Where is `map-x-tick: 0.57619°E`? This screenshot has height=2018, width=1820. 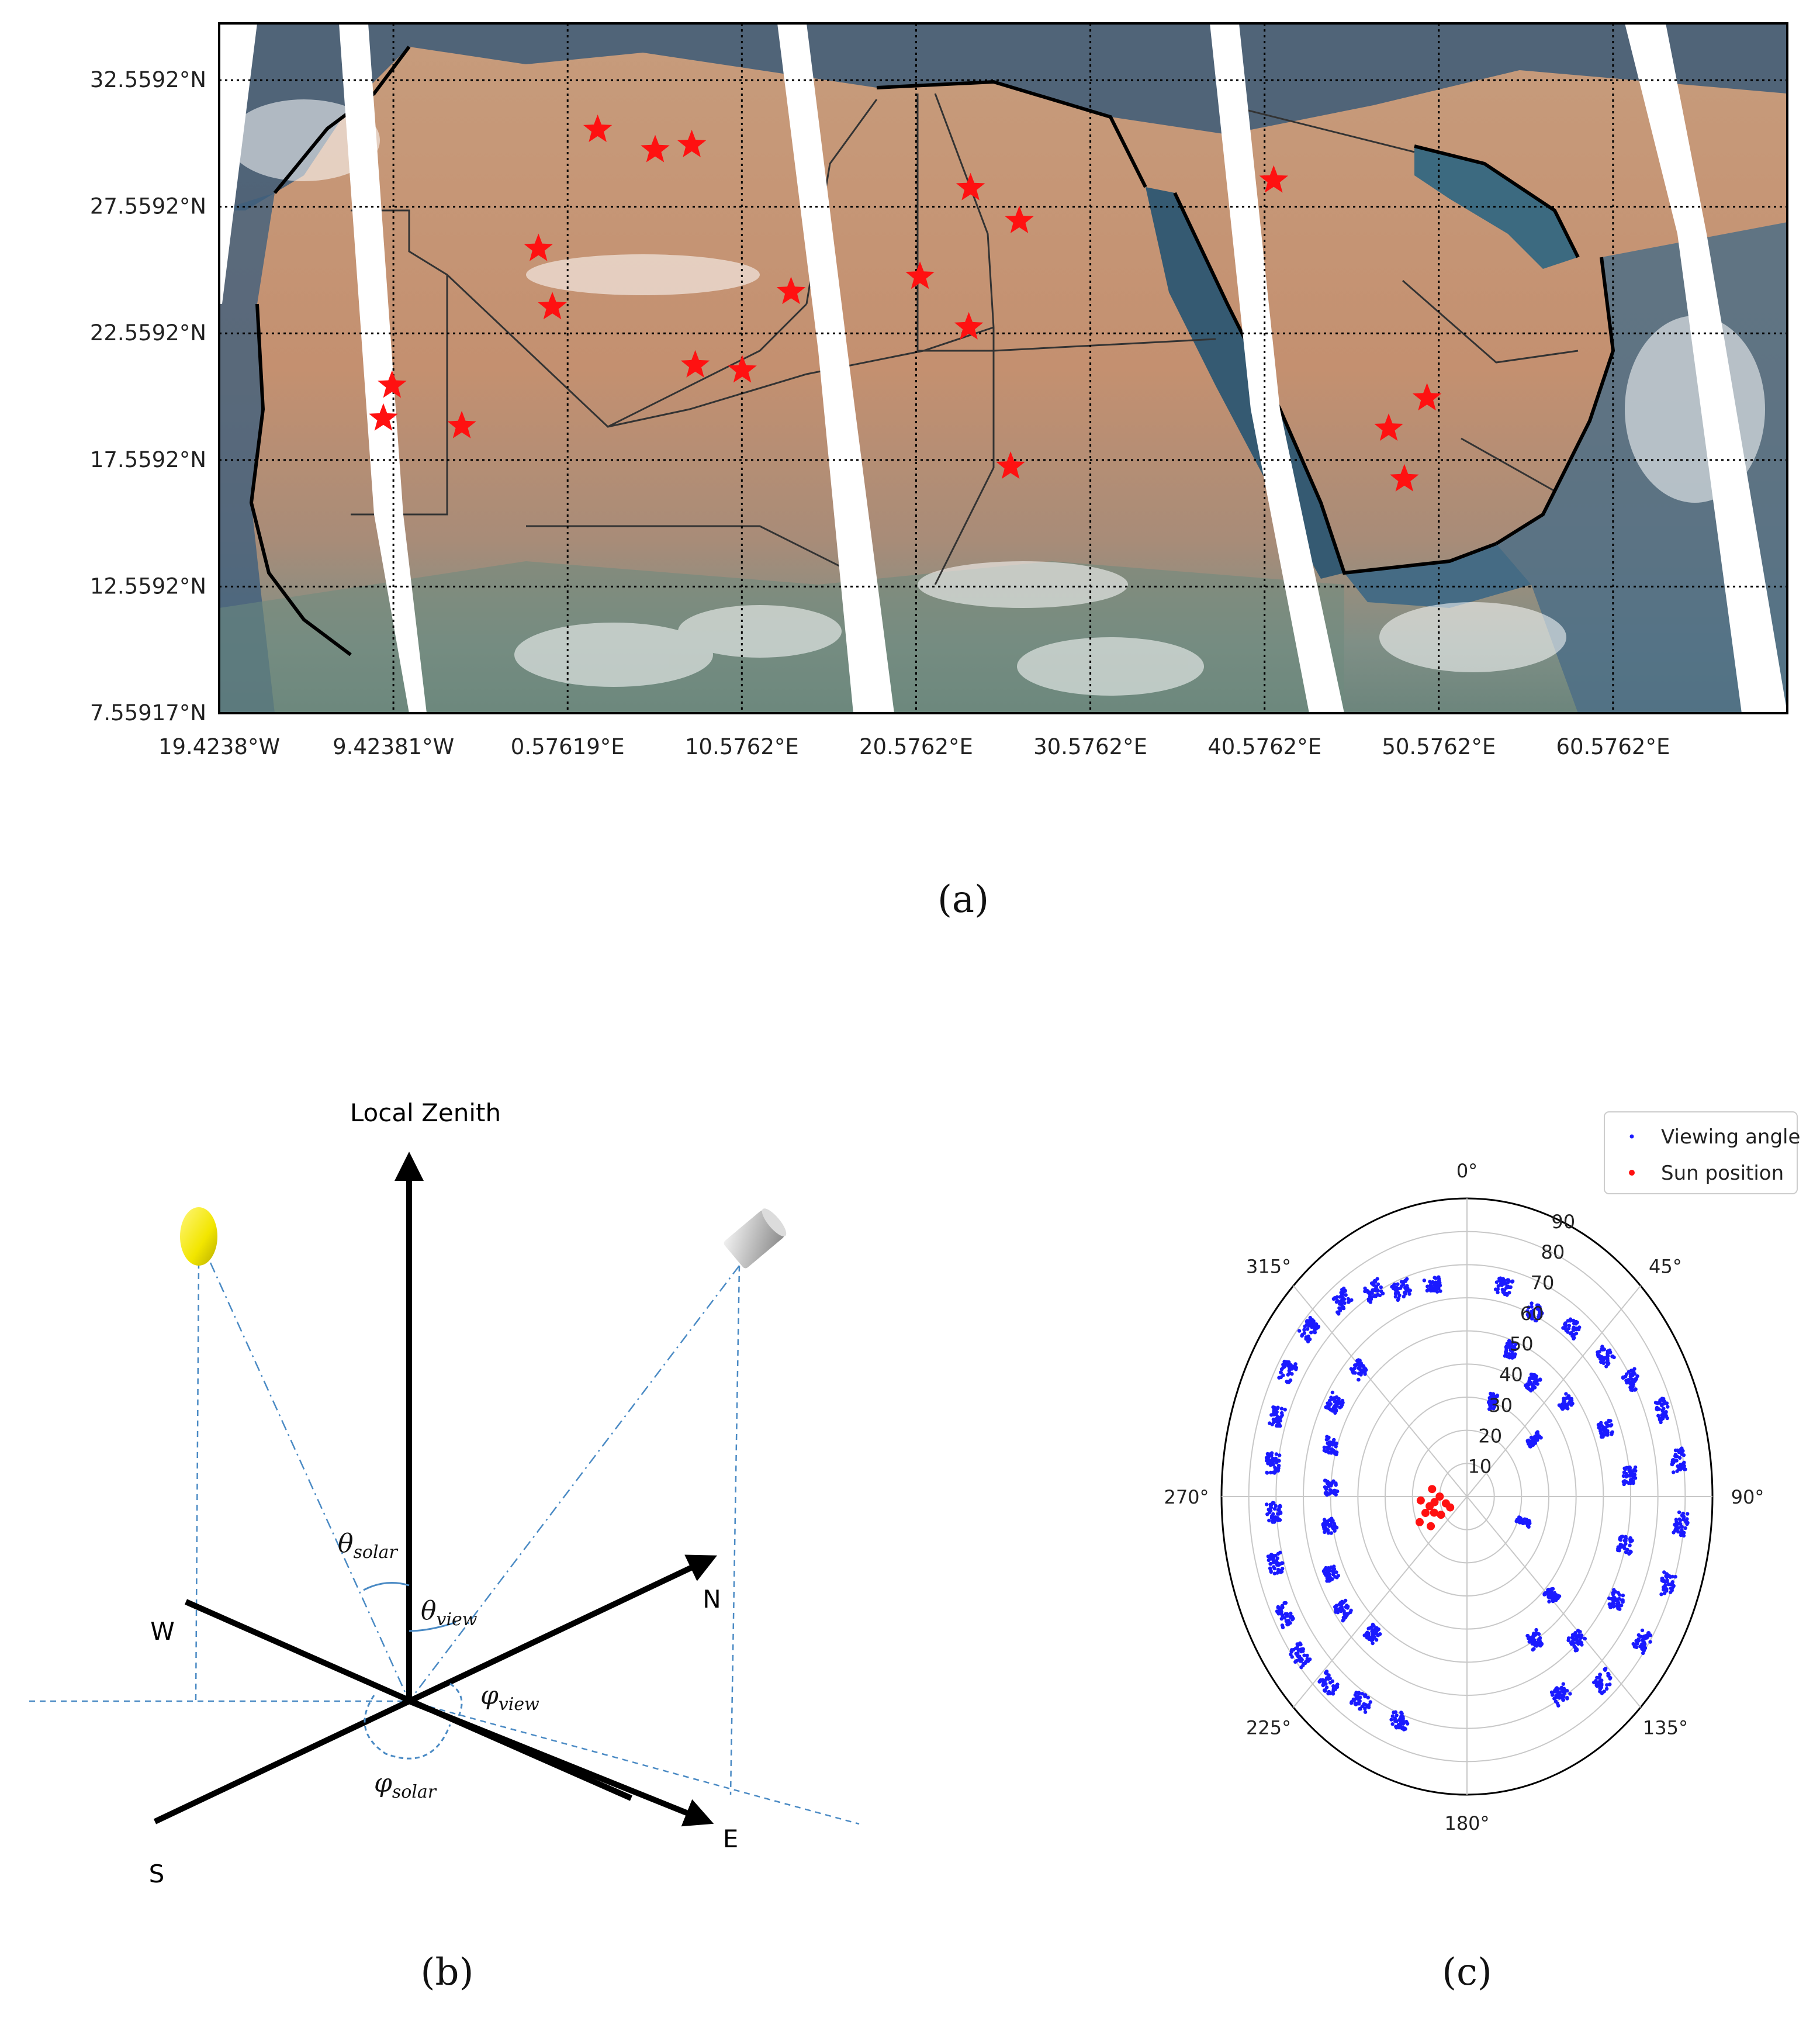
map-x-tick: 0.57619°E is located at coordinates (568, 746).